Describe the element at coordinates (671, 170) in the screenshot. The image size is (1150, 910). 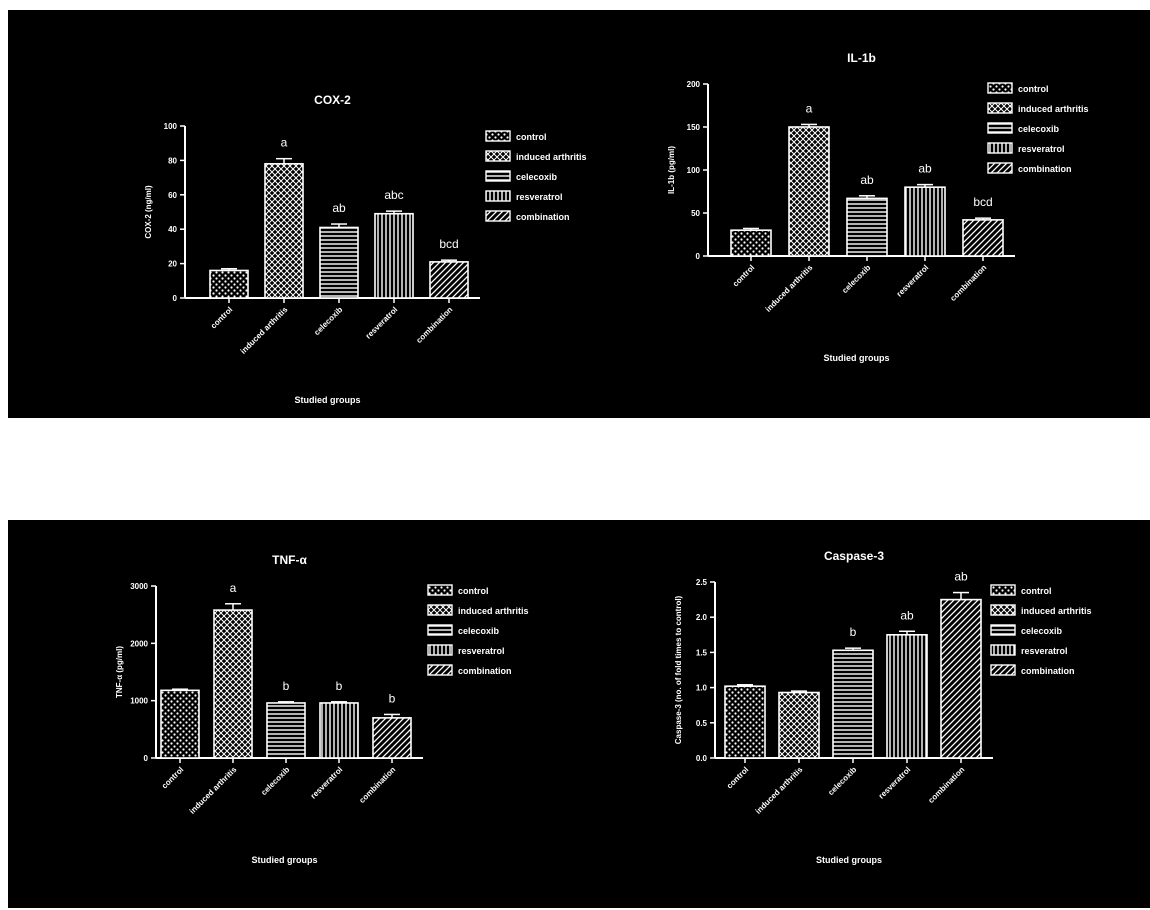
I see `y-axis-label: IL-1b (pg/ml)` at that location.